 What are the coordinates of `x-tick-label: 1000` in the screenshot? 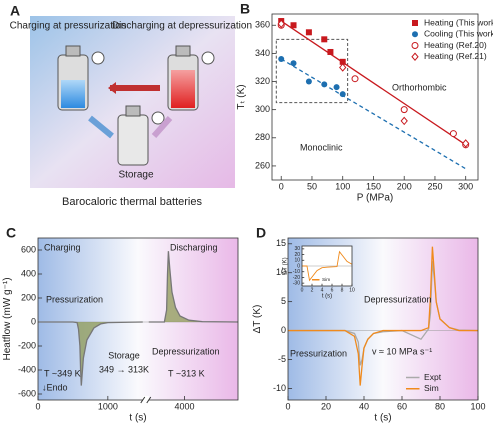 It's located at (108, 407).